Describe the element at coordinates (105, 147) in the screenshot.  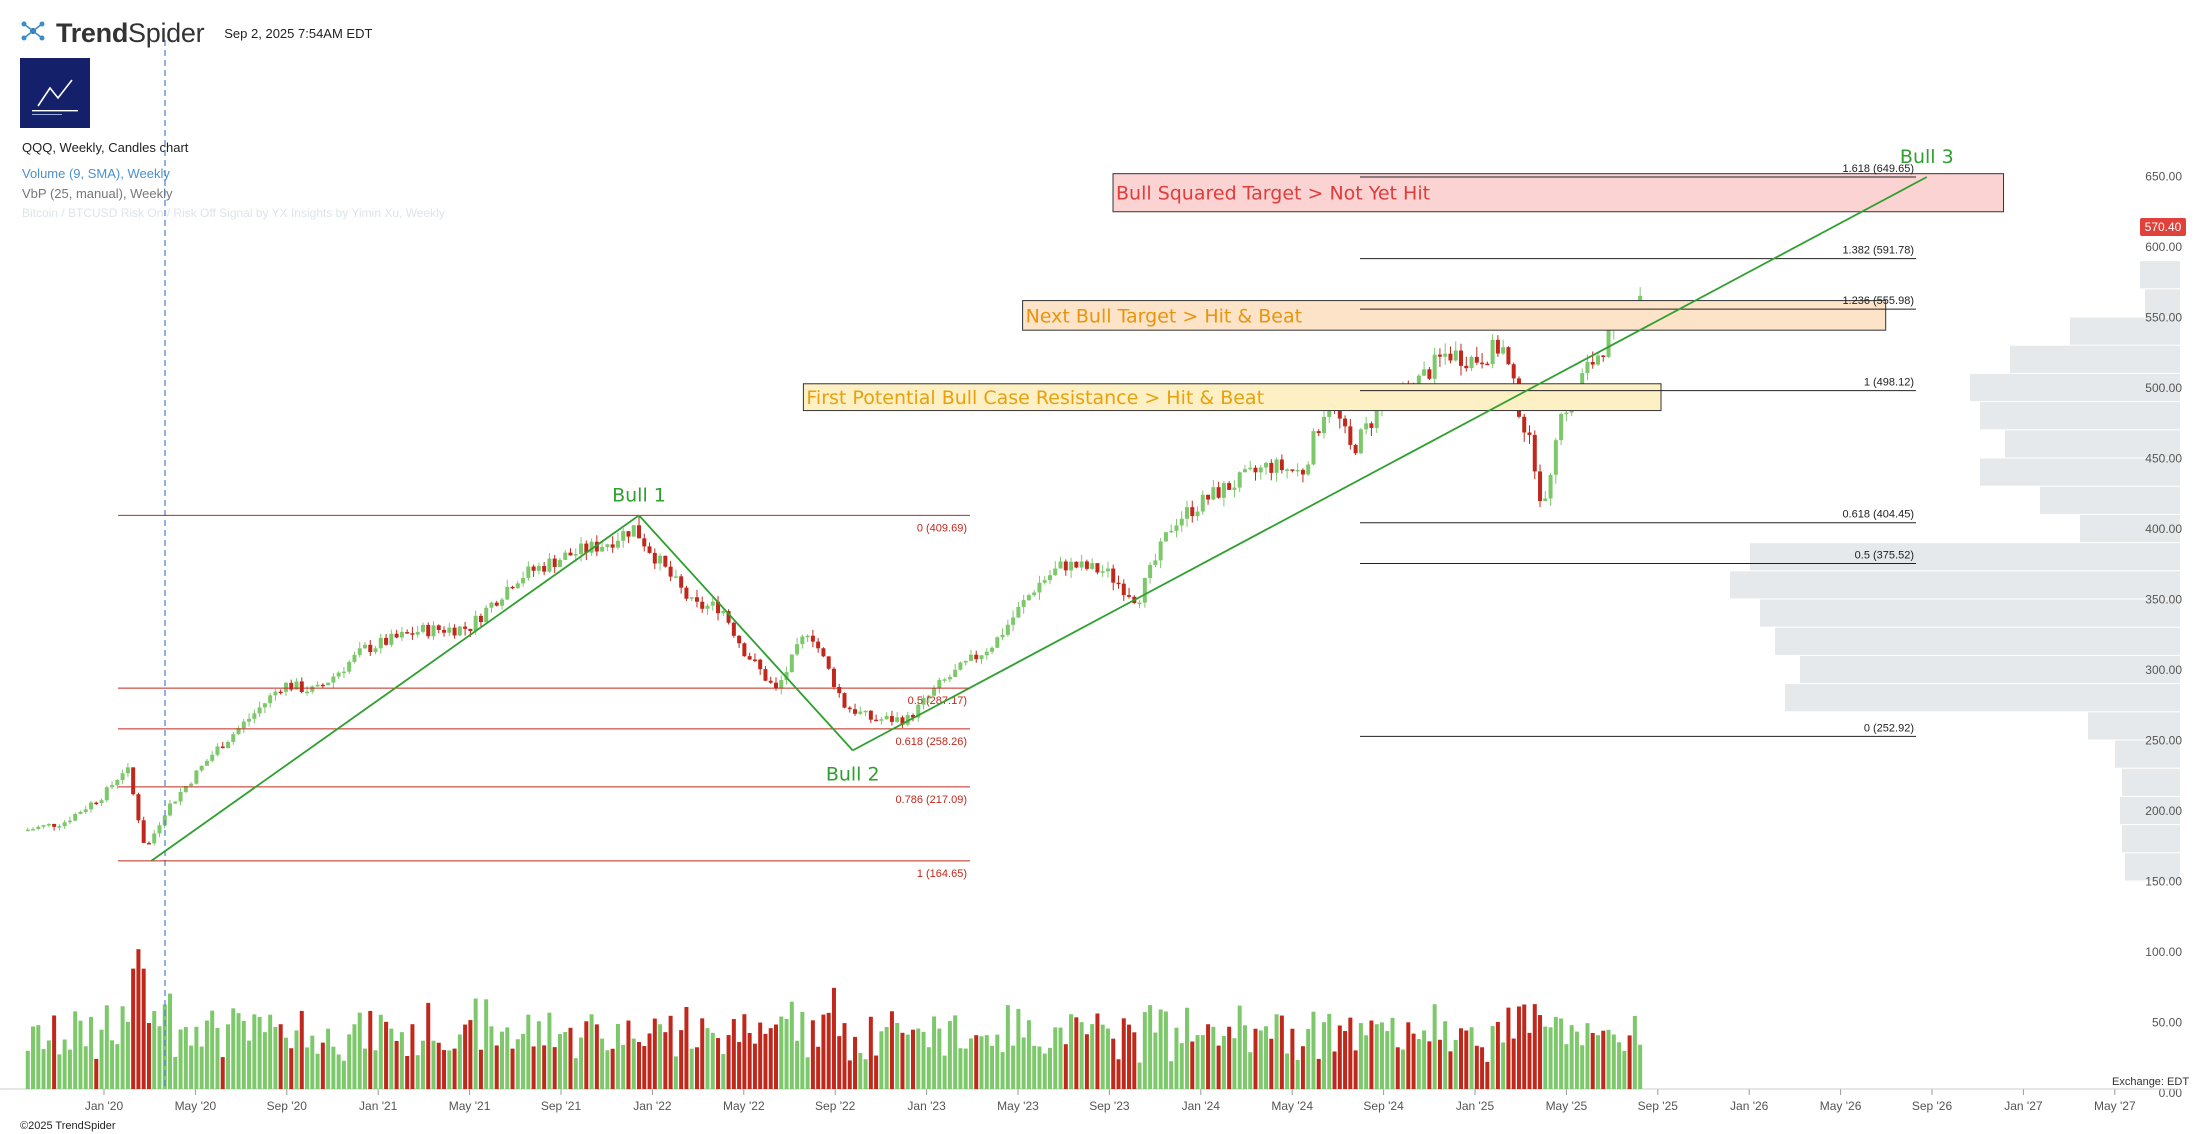
I see `symbol-legend: QQQ, Weekly, Candles chart` at that location.